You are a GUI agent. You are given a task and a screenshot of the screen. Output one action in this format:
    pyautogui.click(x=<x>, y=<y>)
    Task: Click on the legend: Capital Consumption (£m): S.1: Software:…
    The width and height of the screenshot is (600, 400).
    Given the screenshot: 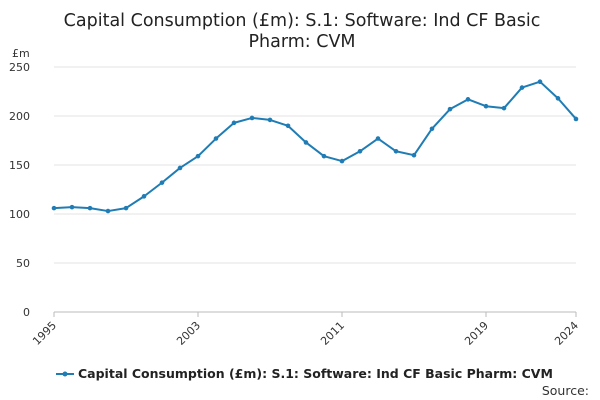 What is the action you would take?
    pyautogui.click(x=304, y=373)
    